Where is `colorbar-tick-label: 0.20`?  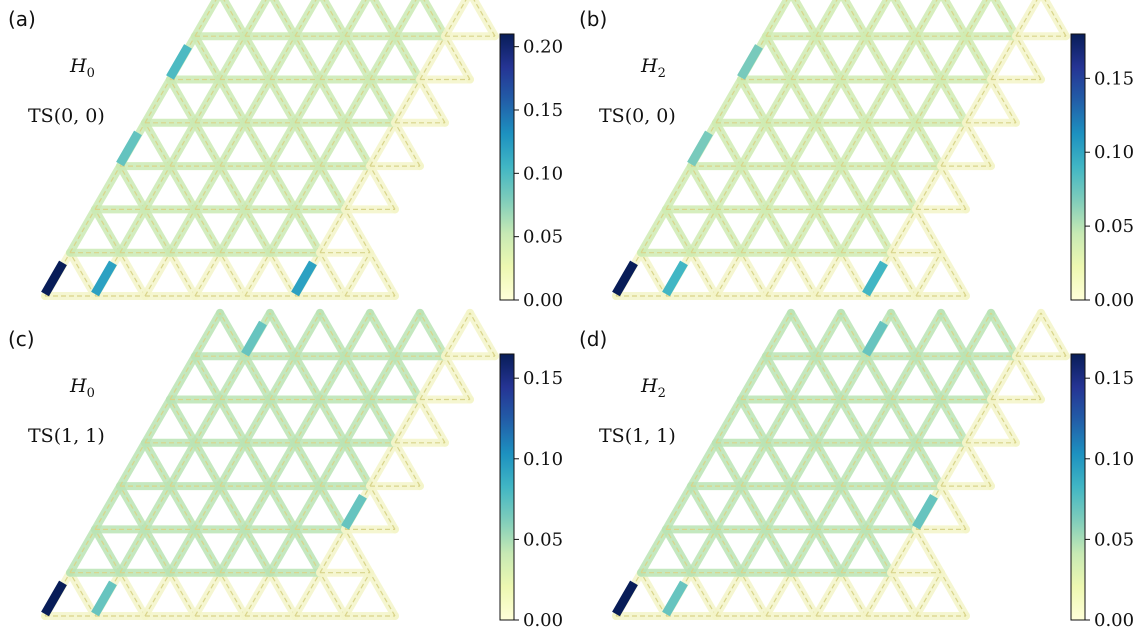
colorbar-tick-label: 0.20 is located at coordinates (543, 47).